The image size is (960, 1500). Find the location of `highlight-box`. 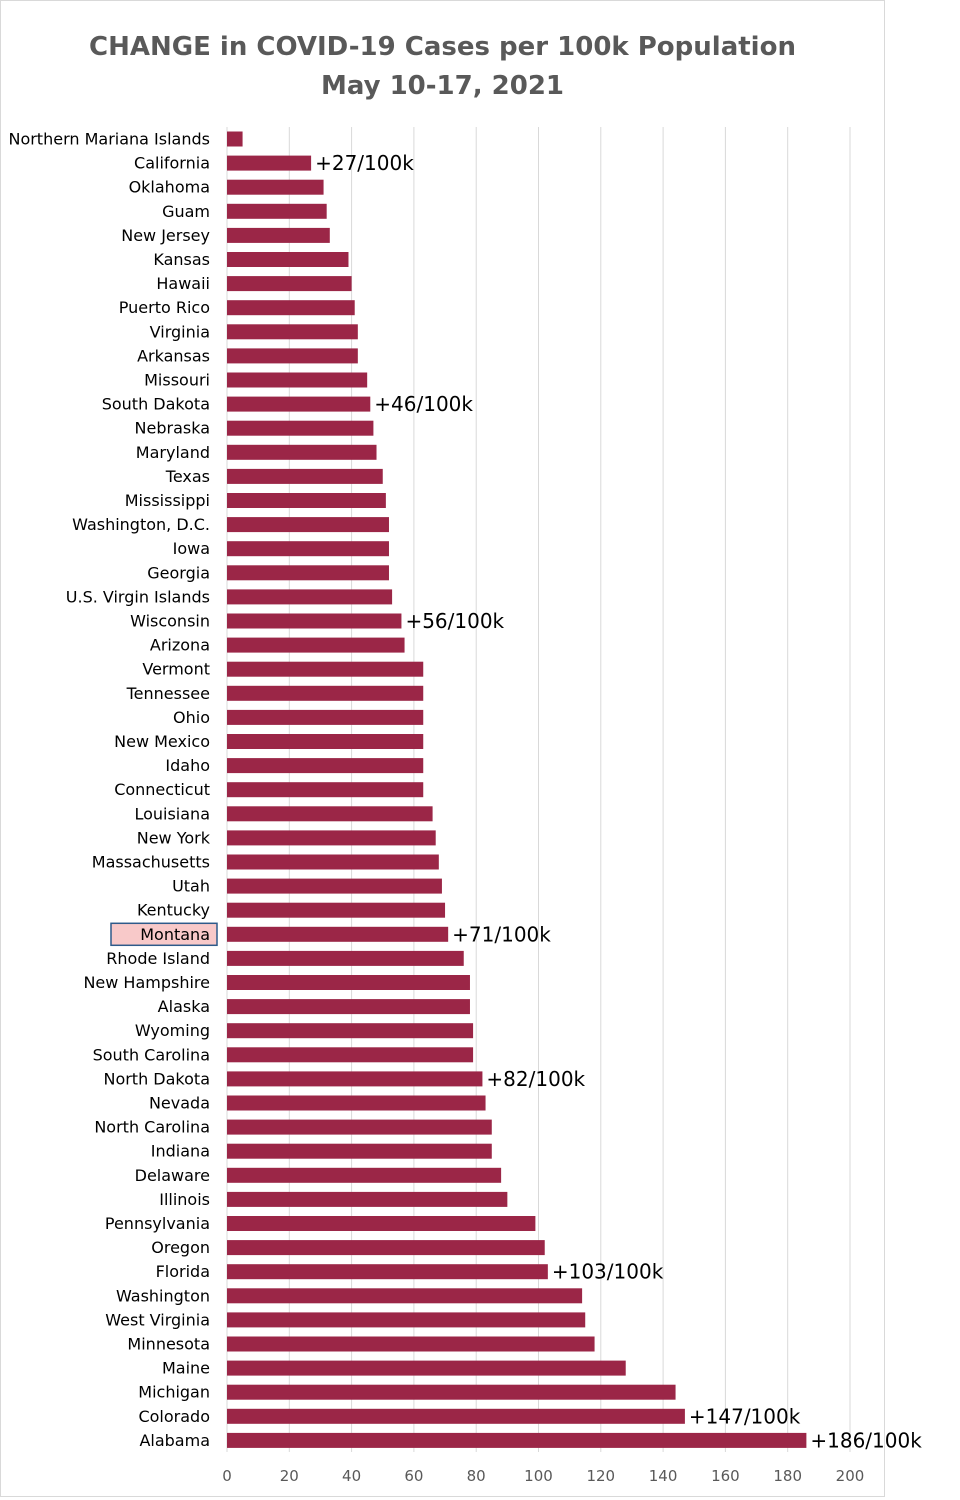

highlight-box is located at coordinates (164, 934).